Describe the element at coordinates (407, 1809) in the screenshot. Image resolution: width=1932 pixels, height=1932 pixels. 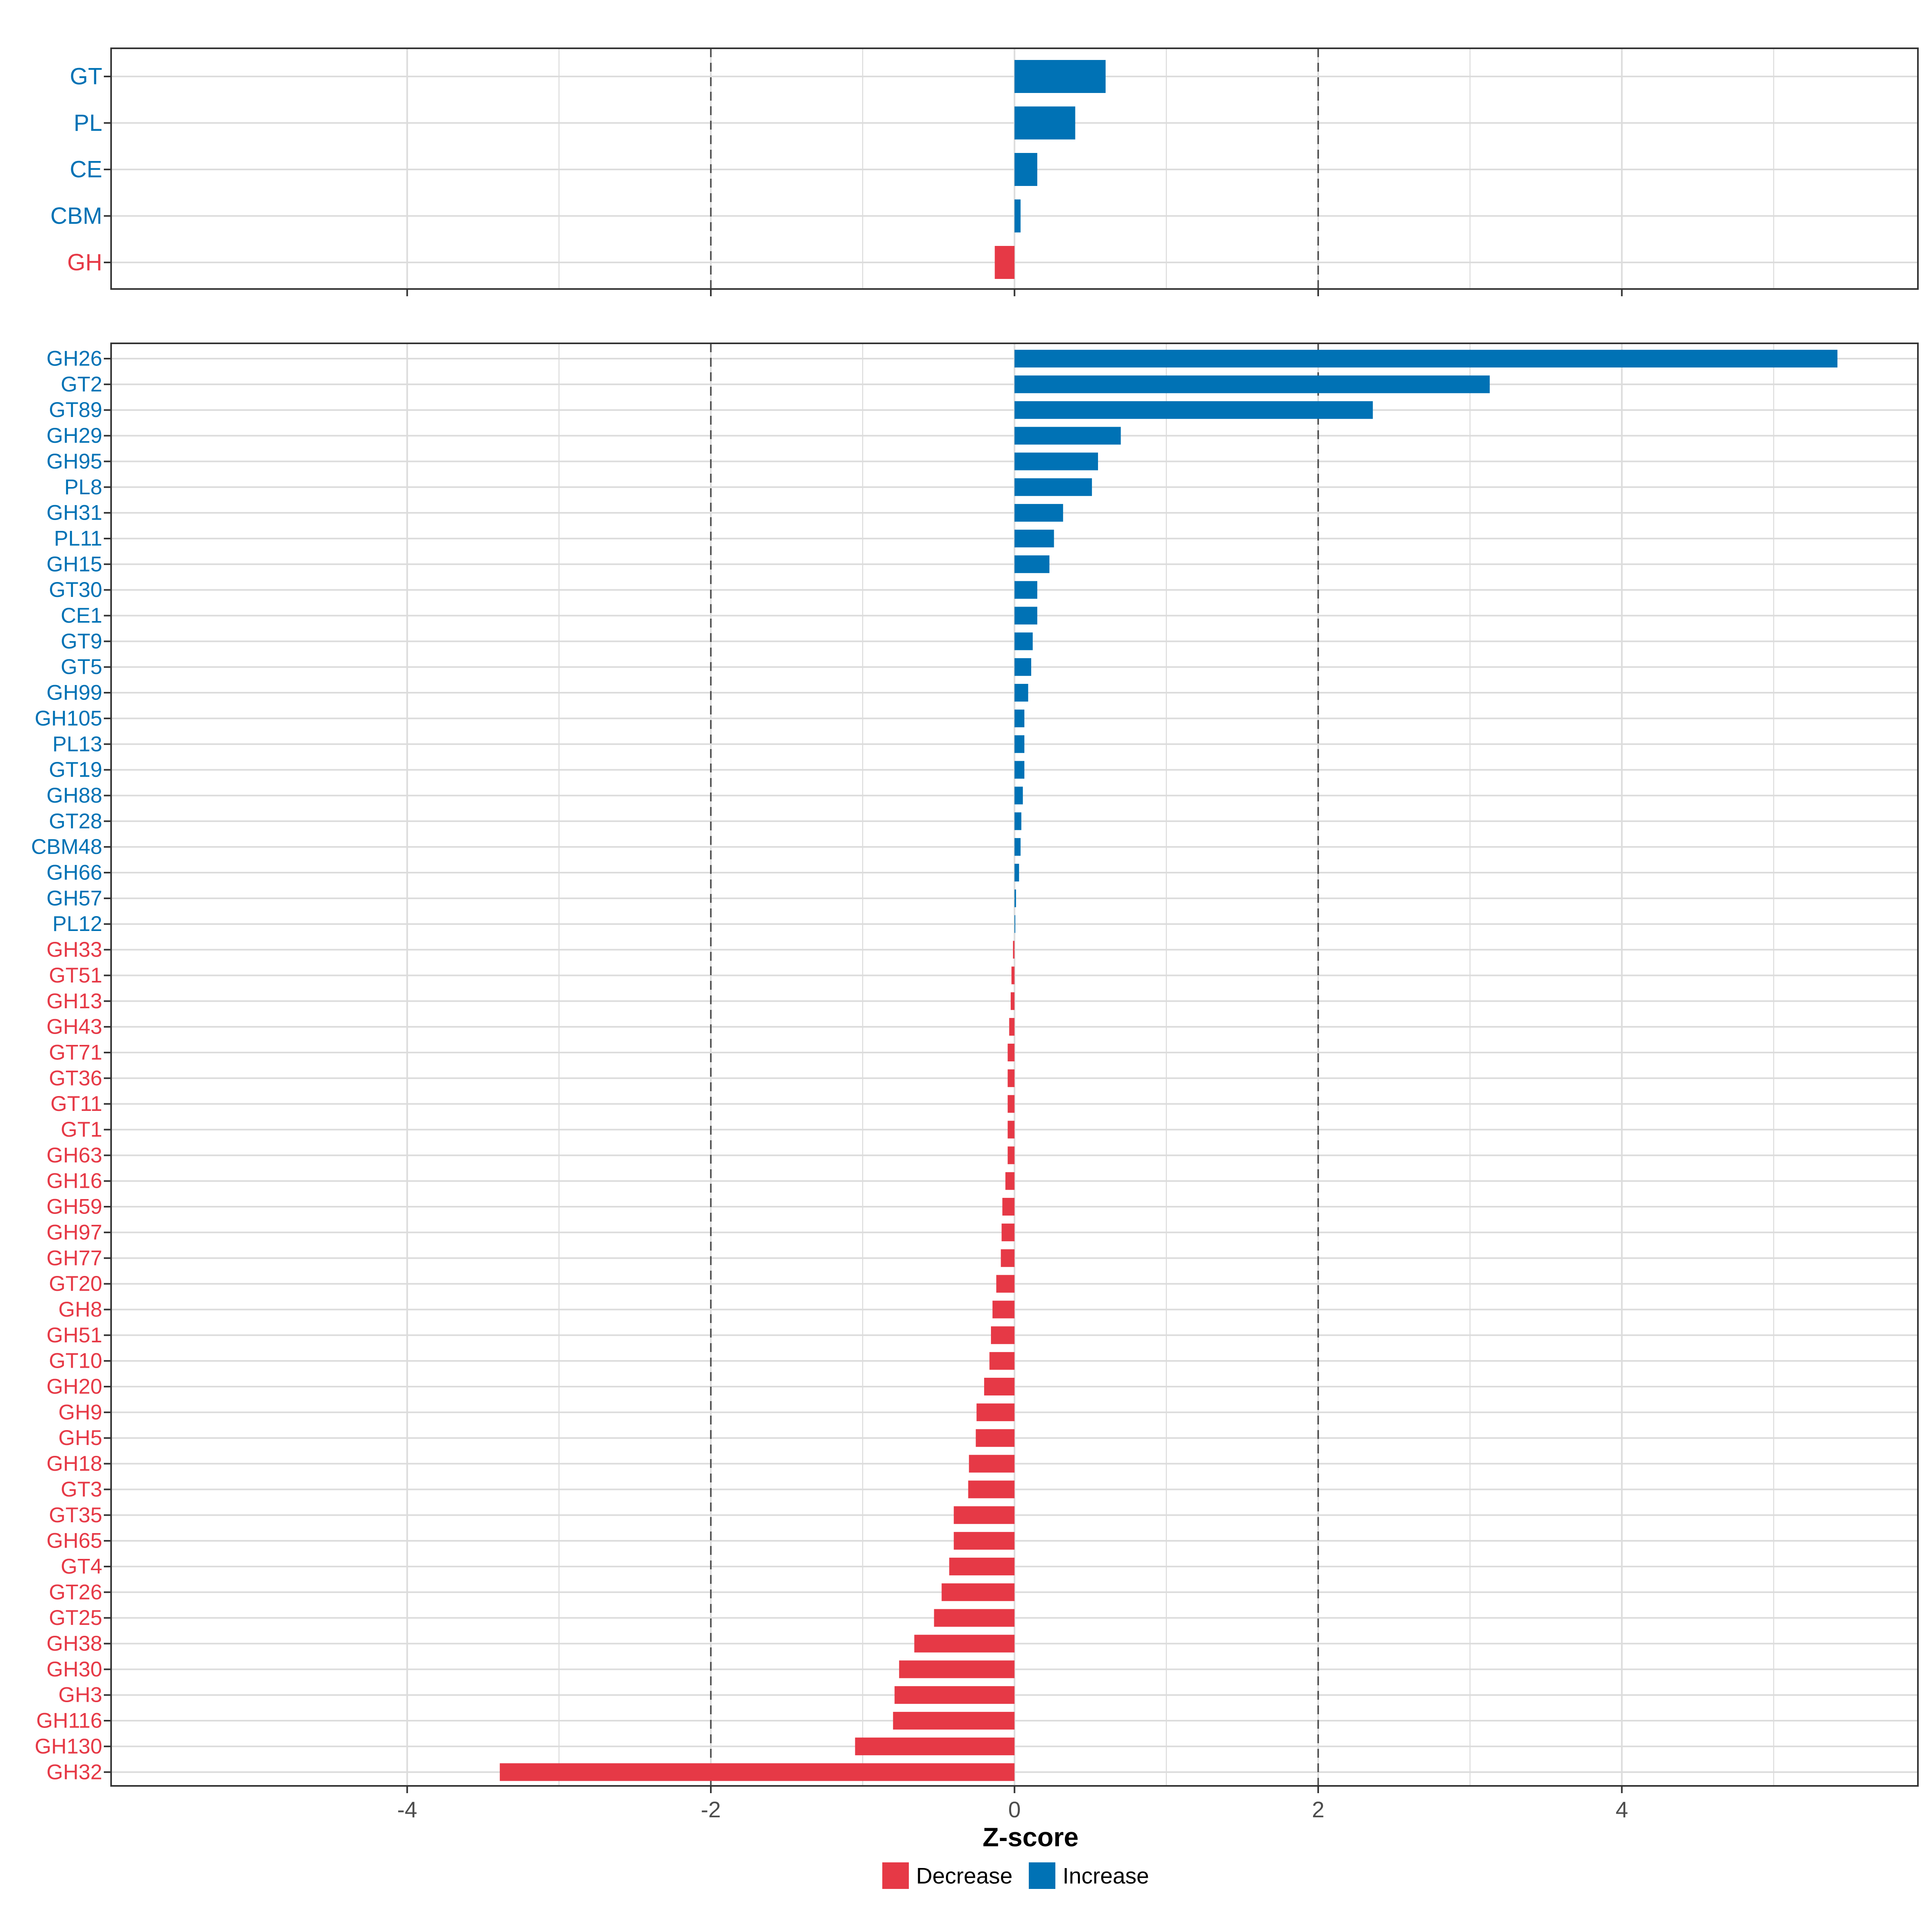
I see `x-tick-label: -4` at that location.